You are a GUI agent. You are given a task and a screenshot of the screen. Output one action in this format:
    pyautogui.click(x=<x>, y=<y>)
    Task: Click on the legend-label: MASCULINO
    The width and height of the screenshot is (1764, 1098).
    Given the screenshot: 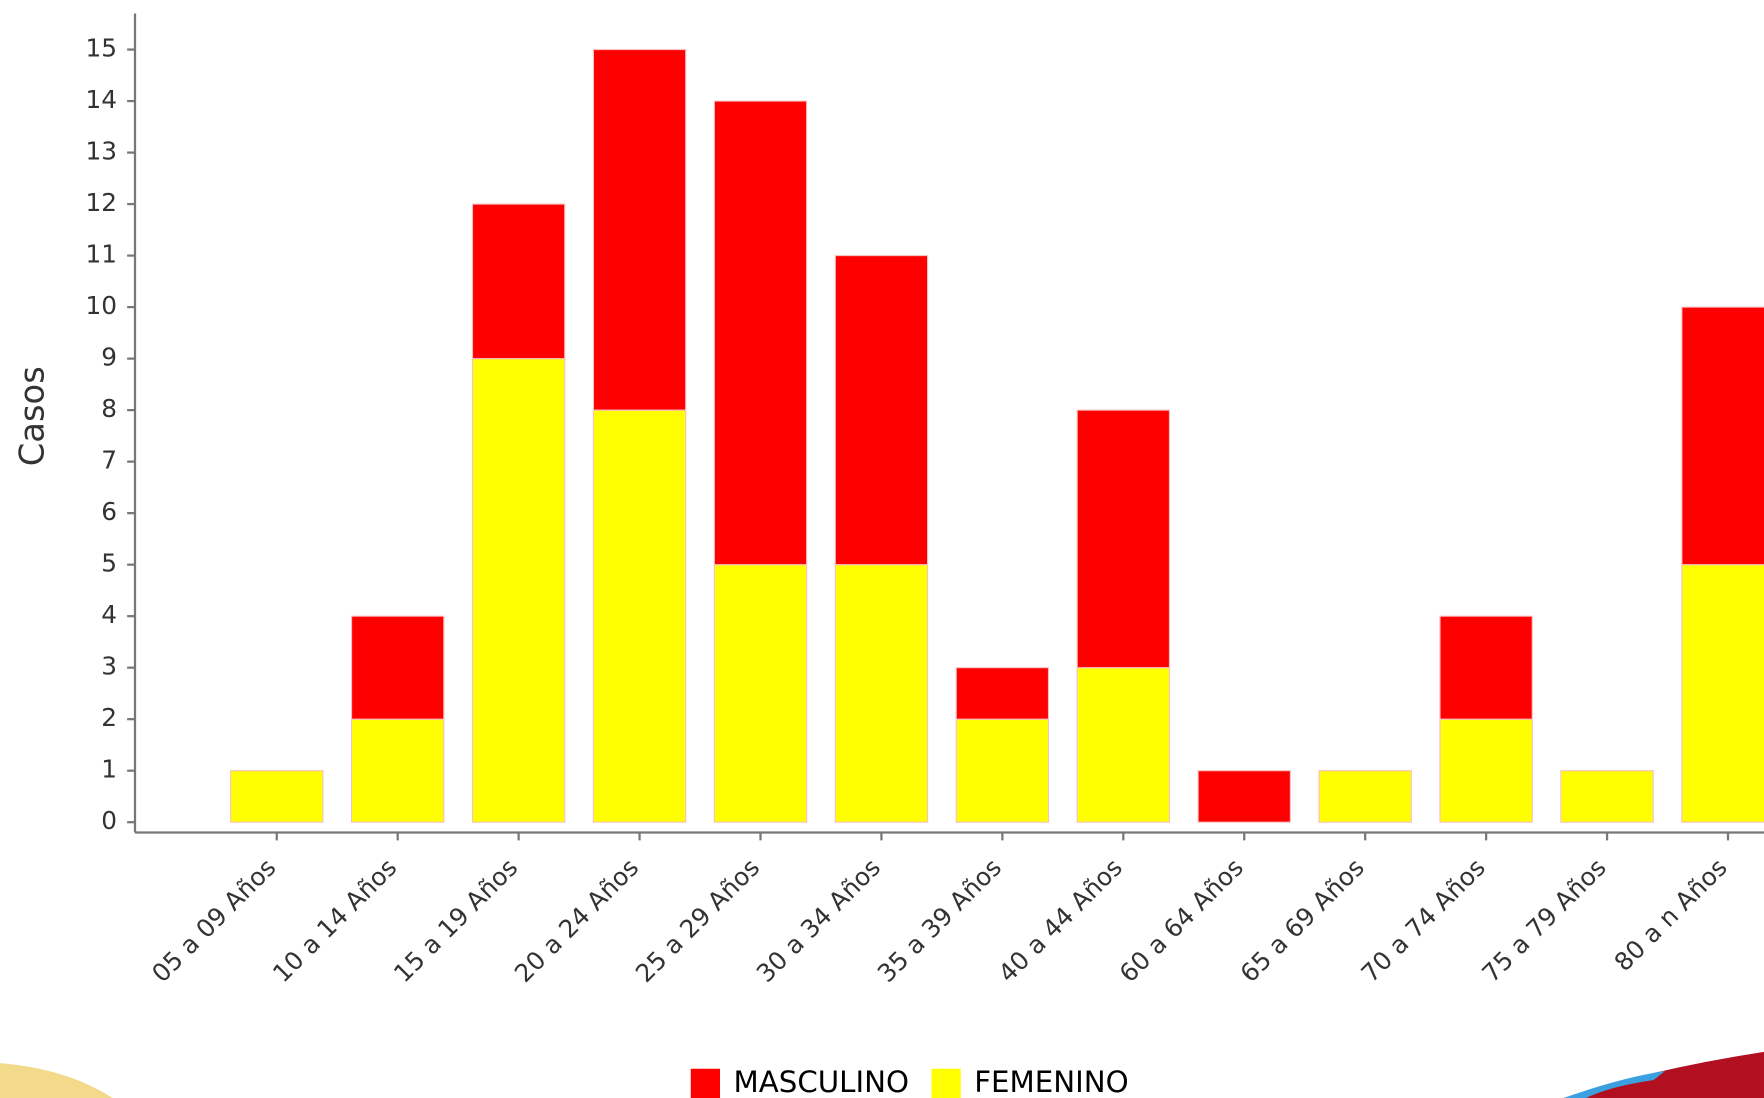 What is the action you would take?
    pyautogui.click(x=821, y=1081)
    